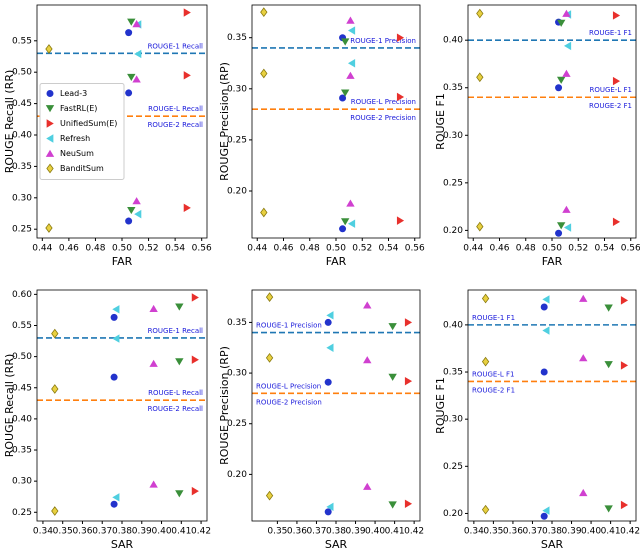 This screenshot has width=640, height=549. Describe the element at coordinates (383, 102) in the screenshot. I see `reference-label: ROUGE-L Precision` at that location.